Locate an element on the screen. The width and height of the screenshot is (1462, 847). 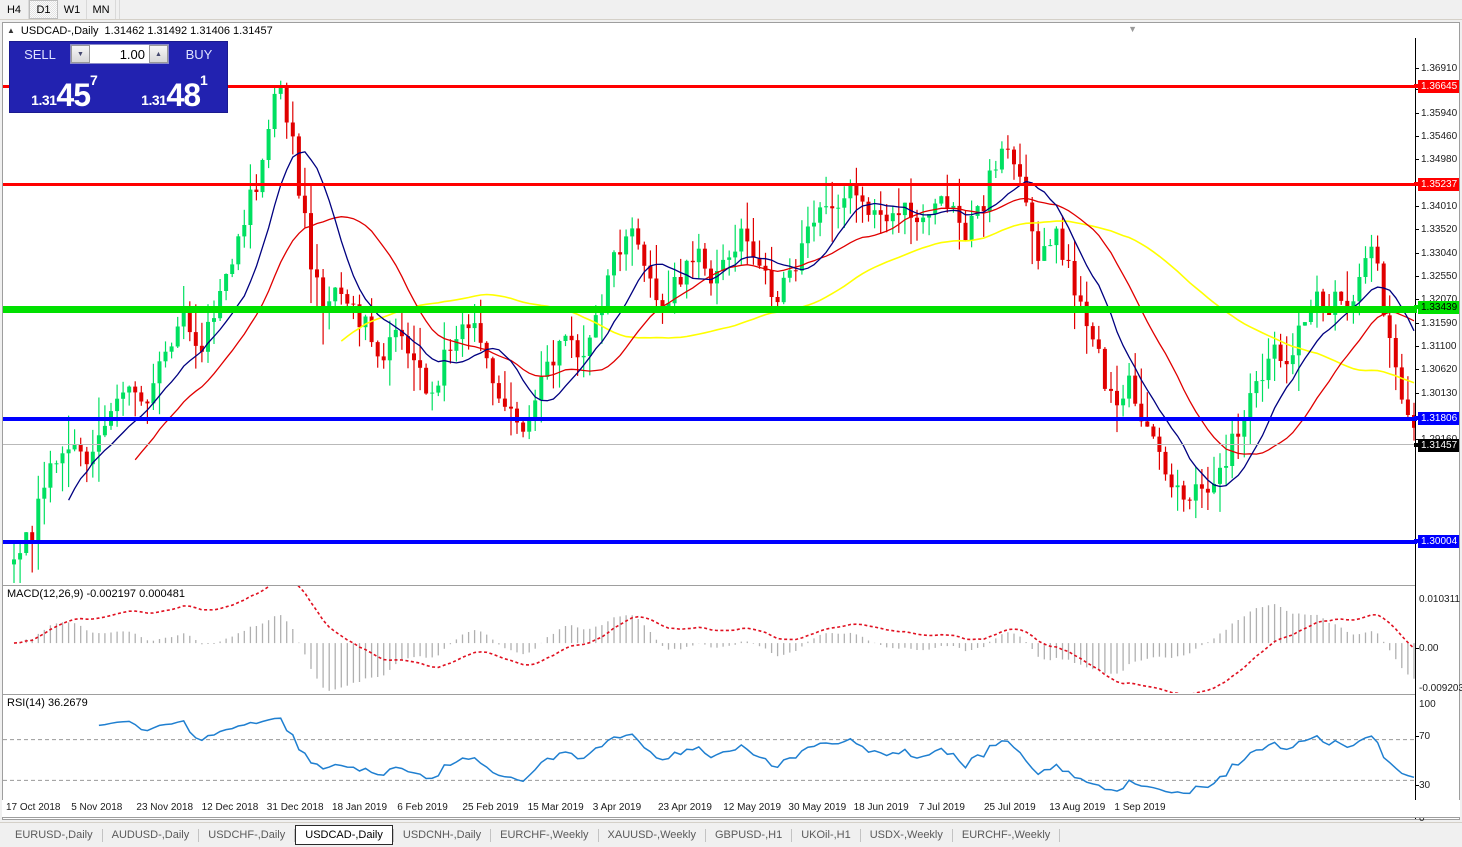
timeframe-button-d1: D1 is located at coordinates (43, 9).